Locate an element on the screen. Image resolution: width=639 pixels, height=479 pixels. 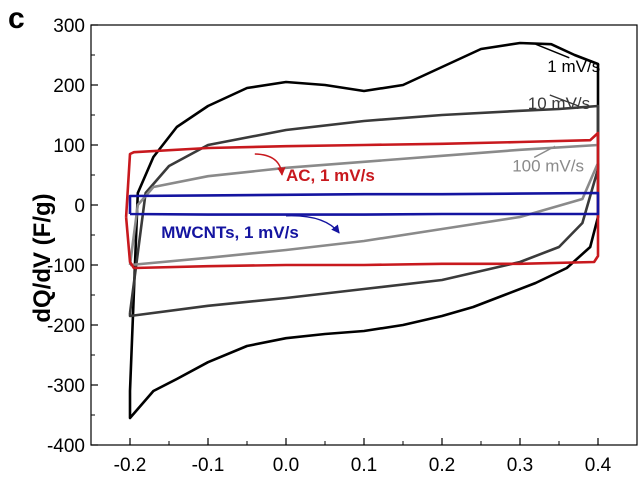
y-tick-label: -400 is located at coordinates (66, 446).